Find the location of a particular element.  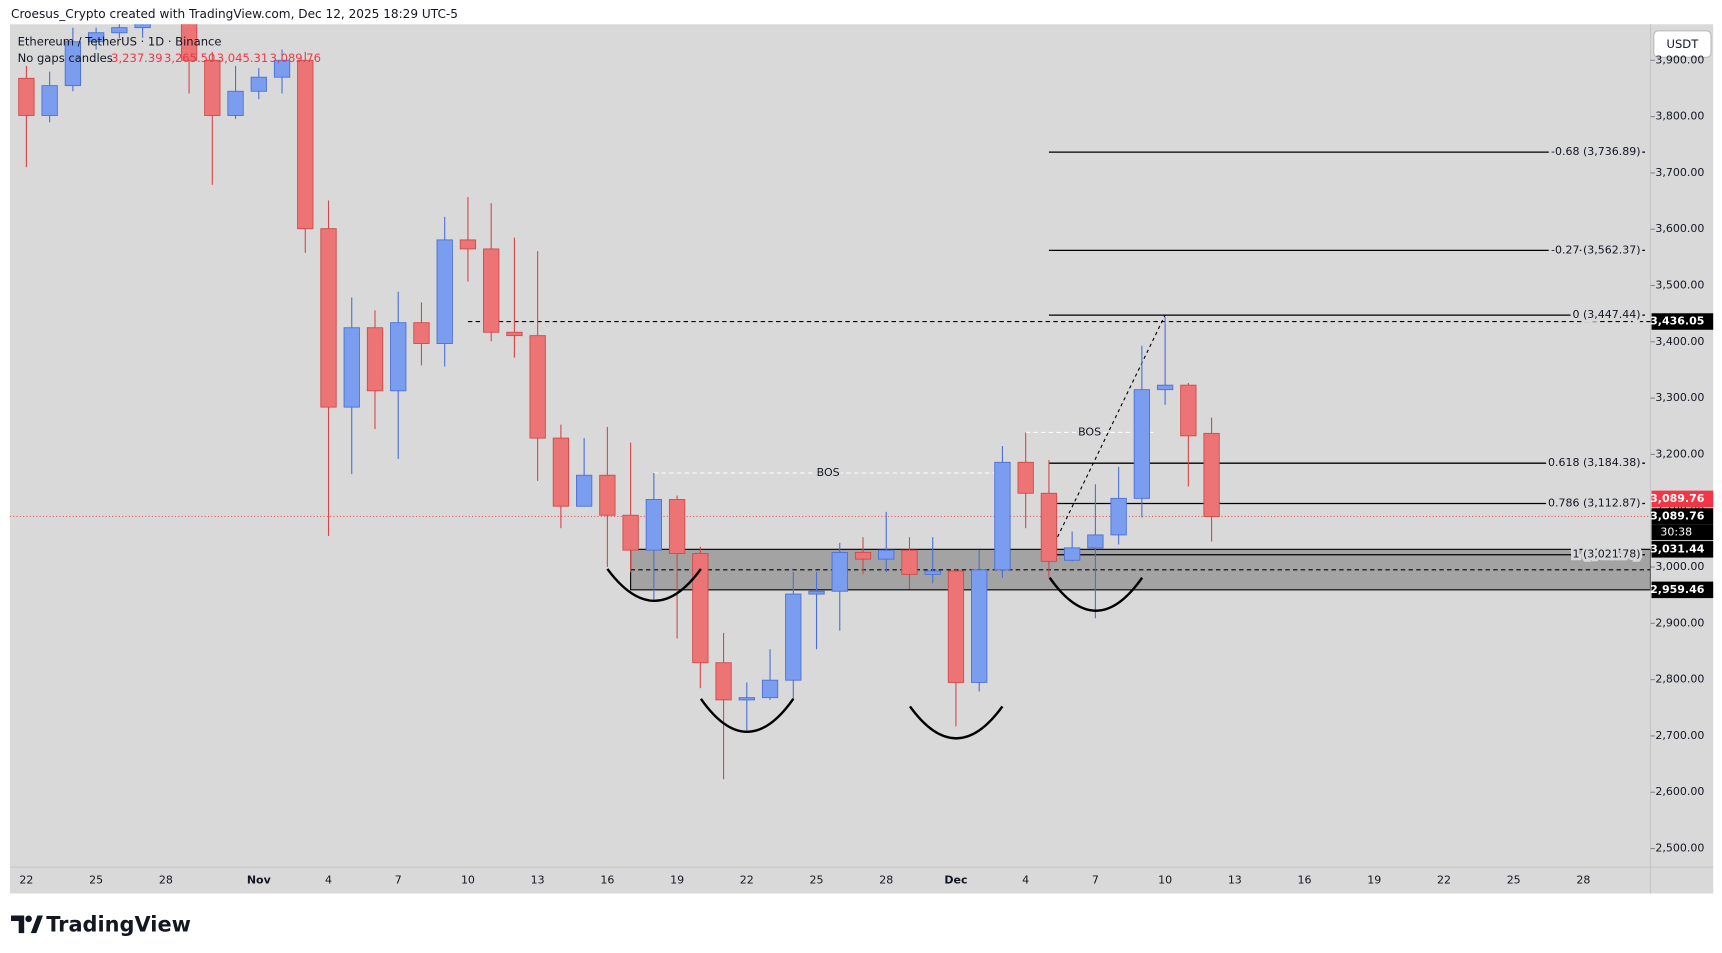

fib-label: 1 (3,021.78) is located at coordinates (1607, 554).